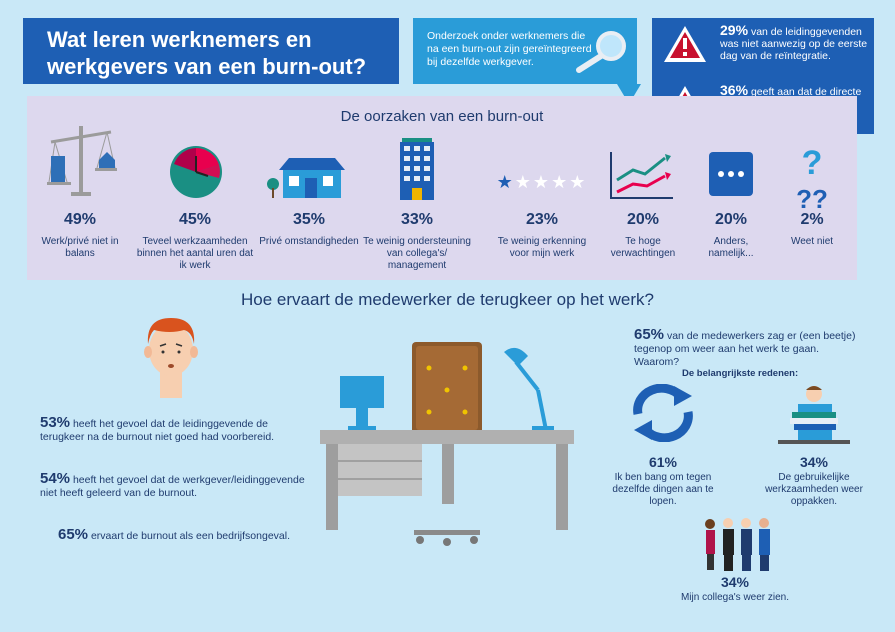  I want to click on cause-pct: 49%, so click(80, 219).